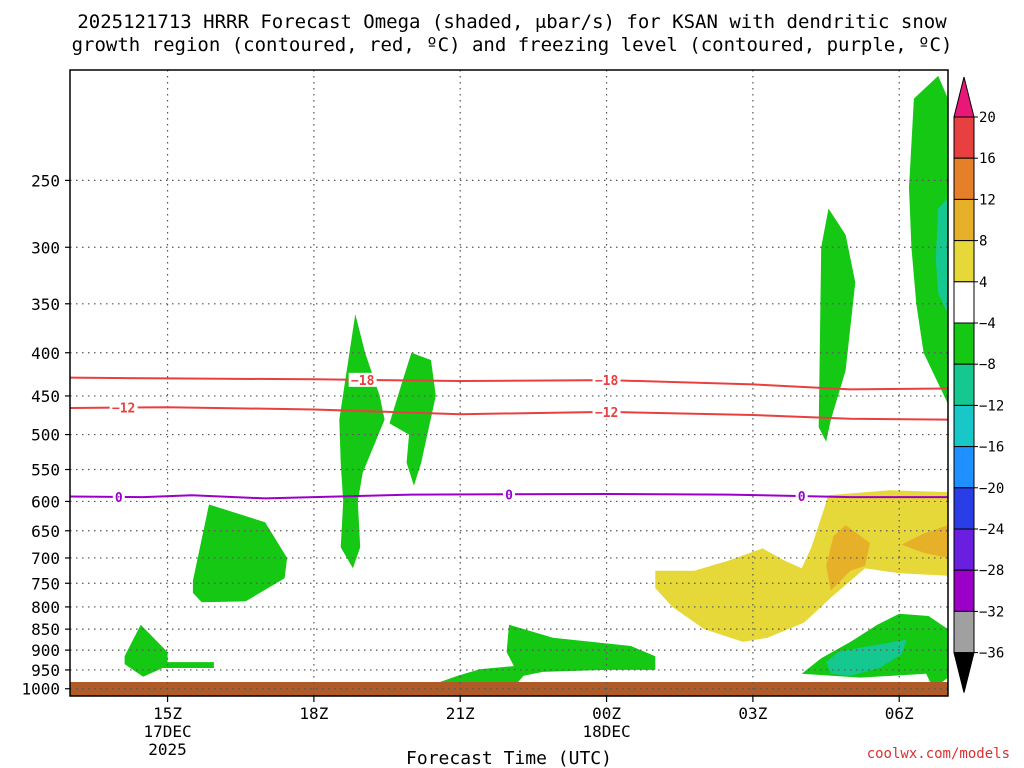  I want to click on x-tick-sublabel: 18DEC, so click(606, 731).